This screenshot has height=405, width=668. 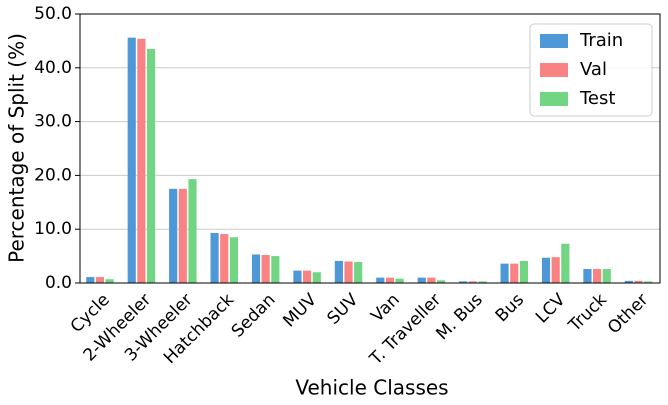 I want to click on y-tick-label: 50.0, so click(x=53, y=14).